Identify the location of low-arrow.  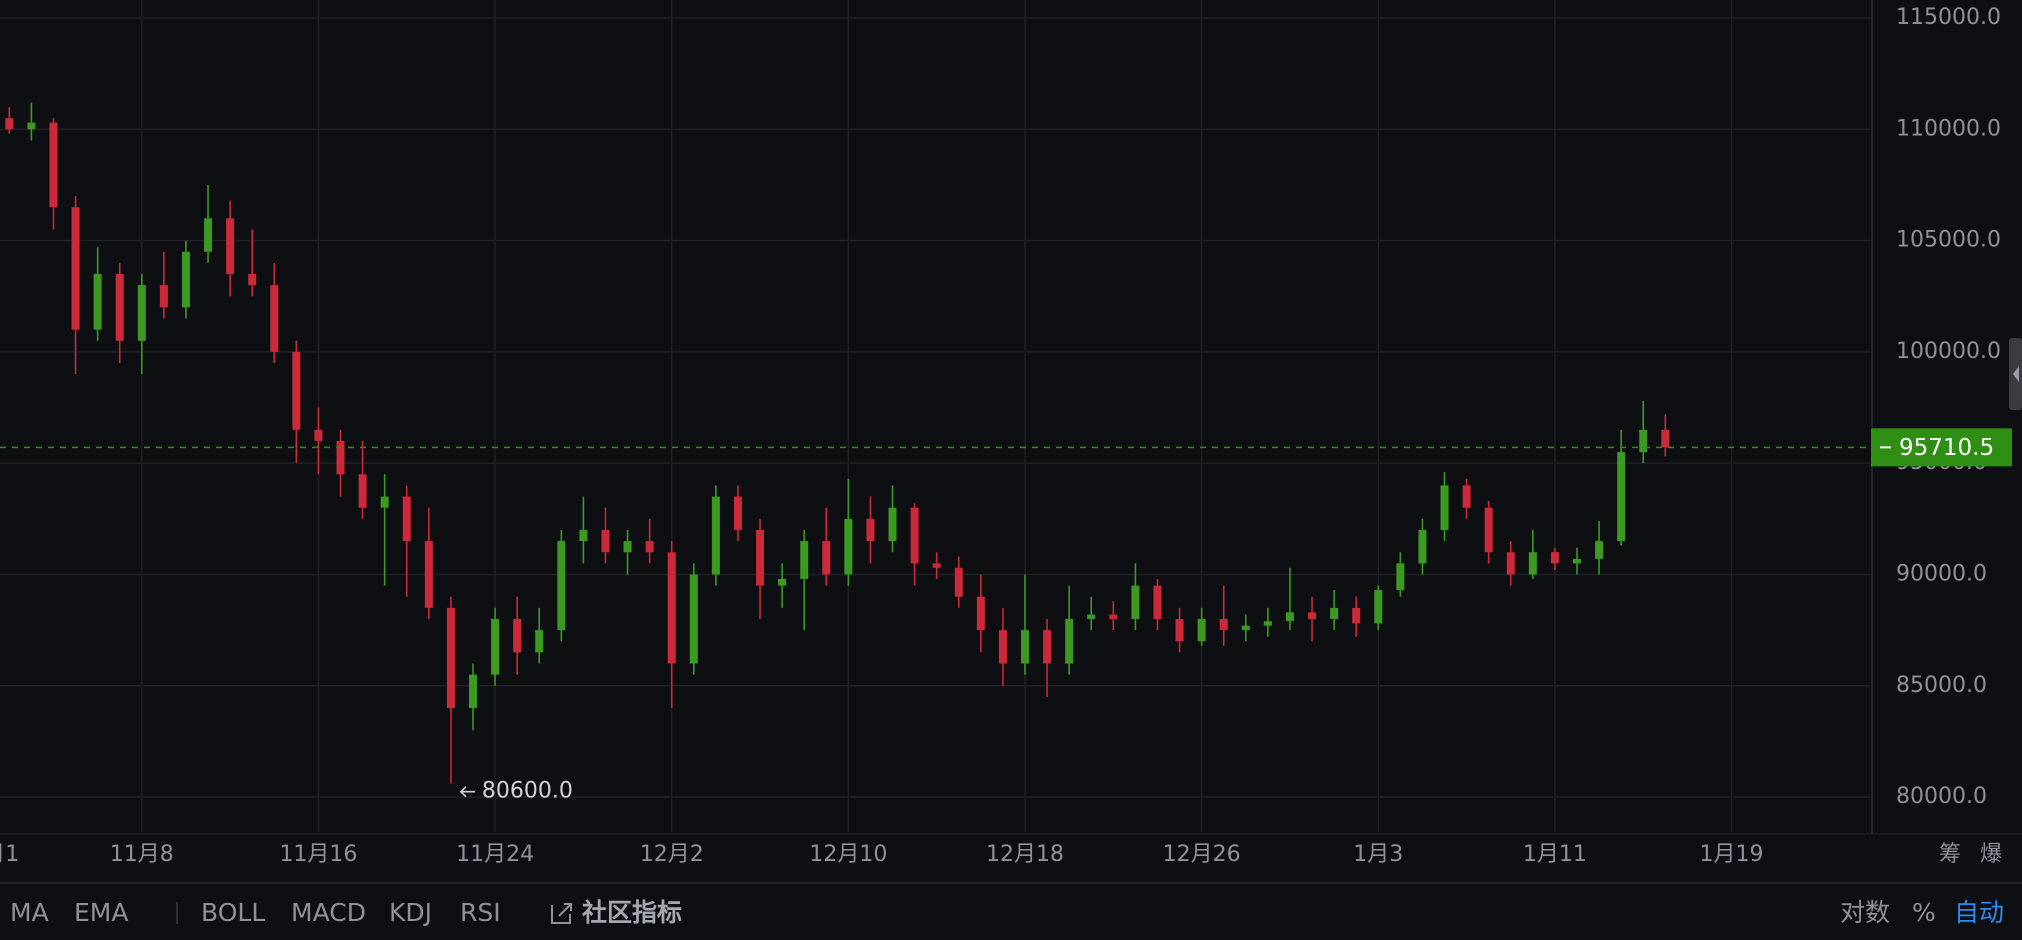
(467, 792).